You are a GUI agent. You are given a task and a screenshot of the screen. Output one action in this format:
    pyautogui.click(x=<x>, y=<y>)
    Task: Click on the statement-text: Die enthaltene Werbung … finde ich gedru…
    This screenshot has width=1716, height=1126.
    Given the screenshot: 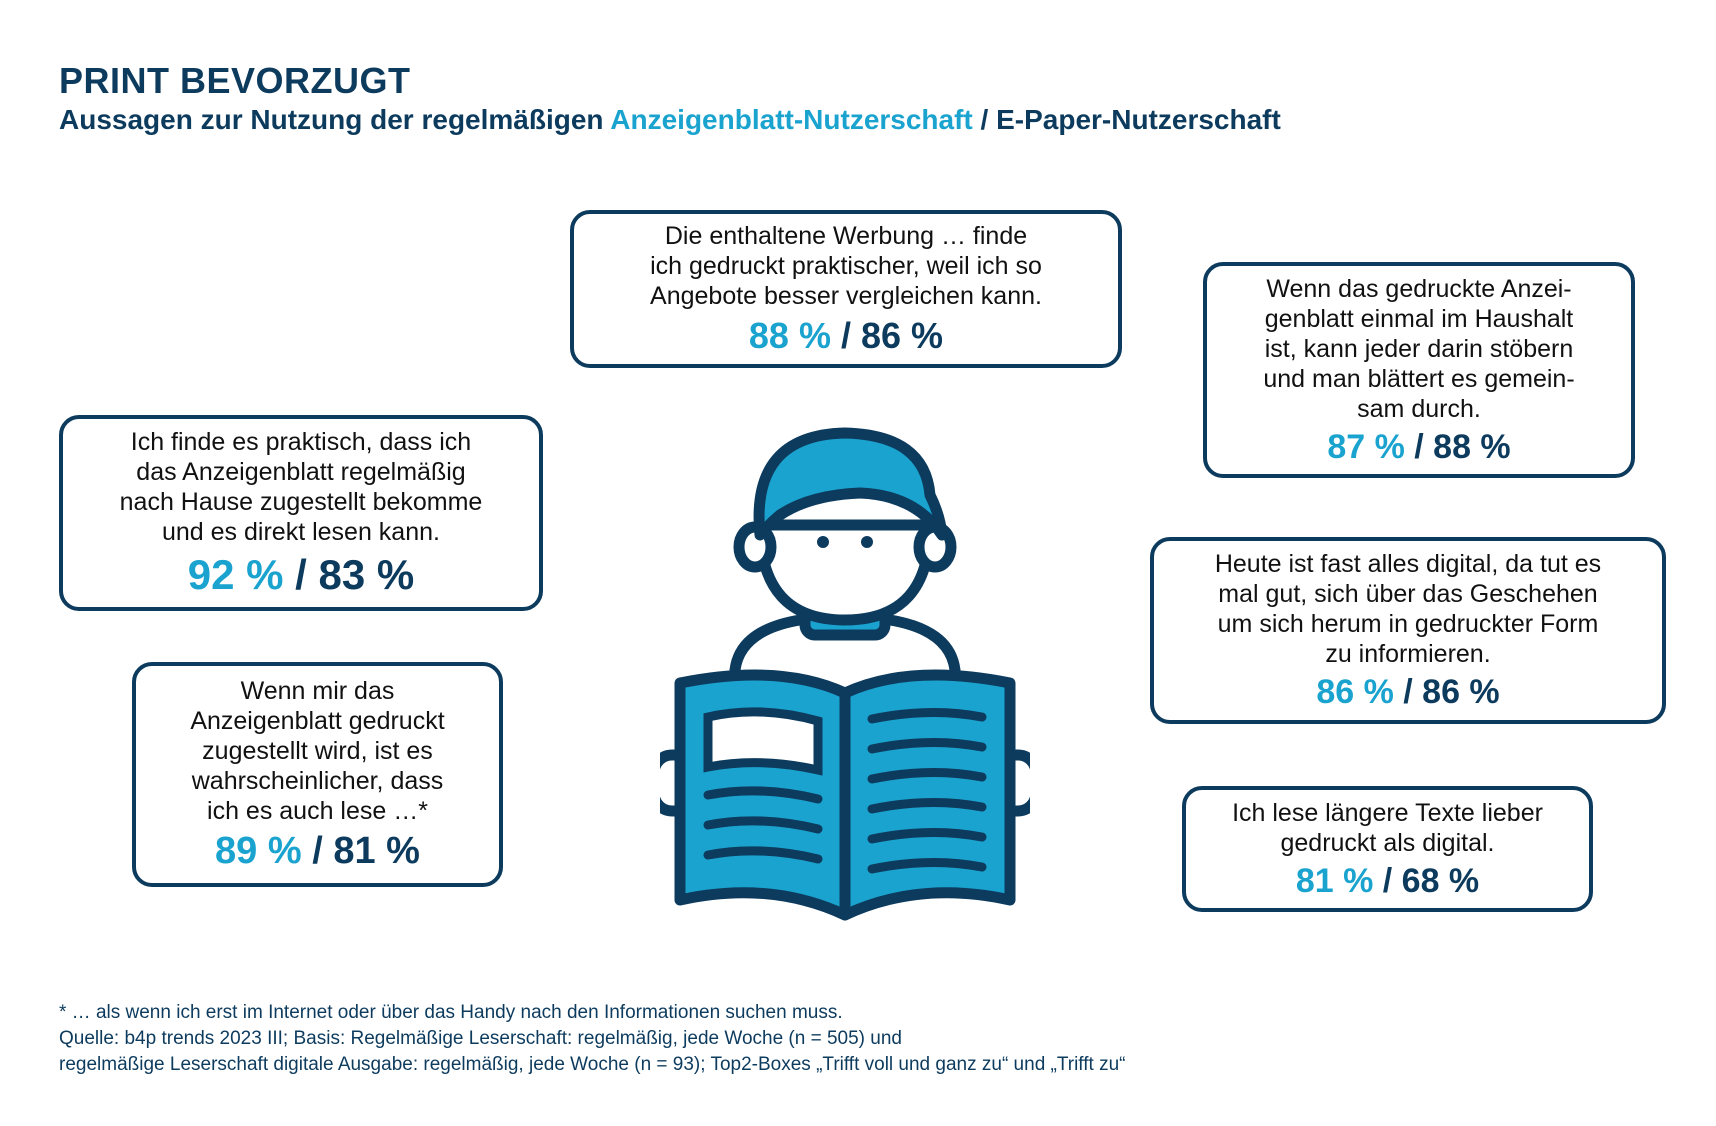 What is the action you would take?
    pyautogui.click(x=846, y=266)
    